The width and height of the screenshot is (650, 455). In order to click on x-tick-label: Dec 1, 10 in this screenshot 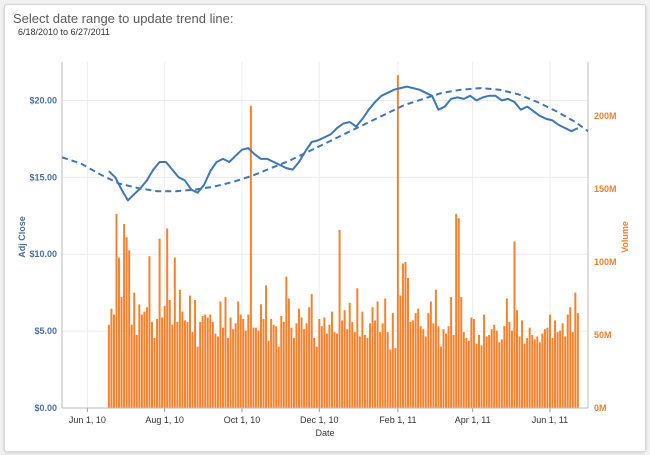, I will do `click(319, 420)`.